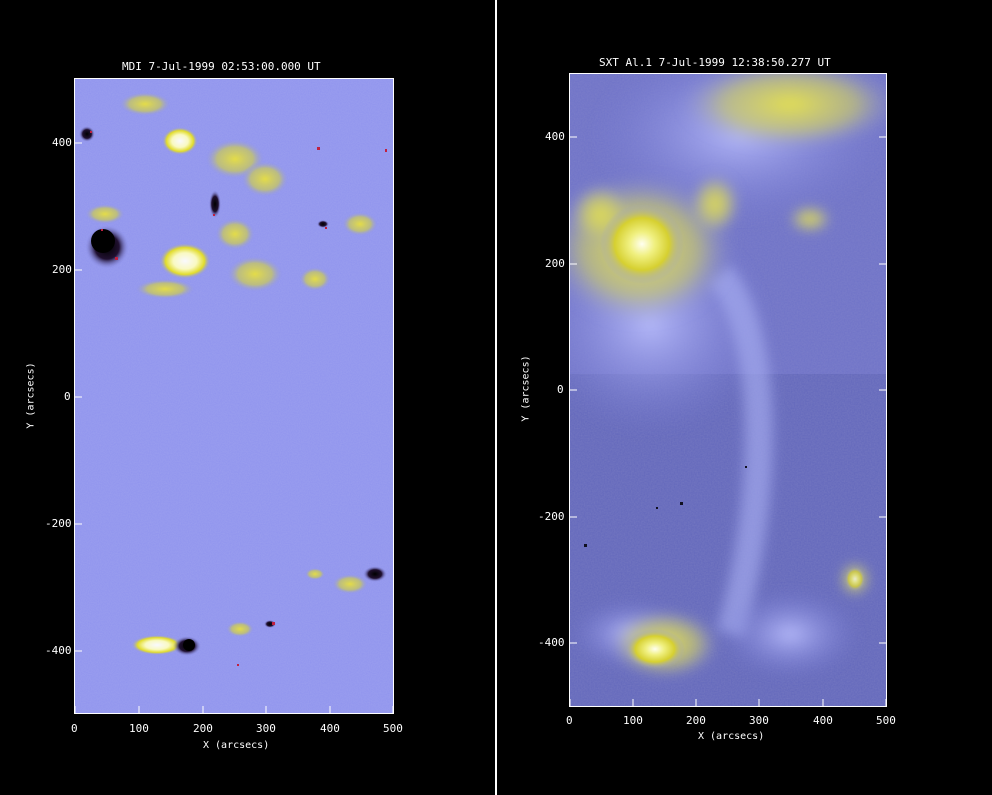 This screenshot has width=992, height=795. What do you see at coordinates (886, 720) in the screenshot?
I see `sxt-xtick: 500` at bounding box center [886, 720].